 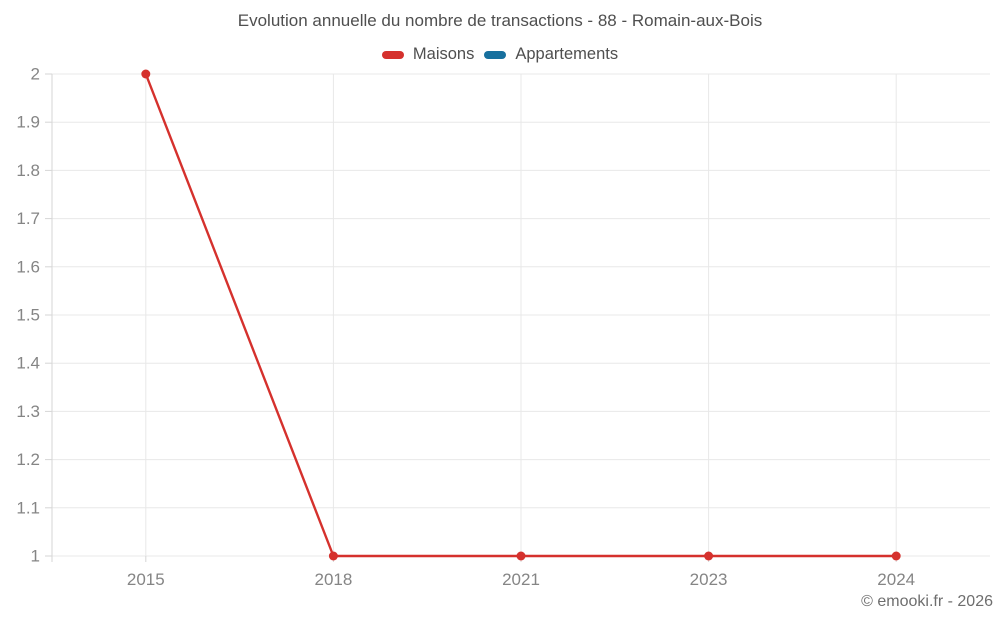 I want to click on legend-item-maisons: Maisons, so click(x=428, y=54).